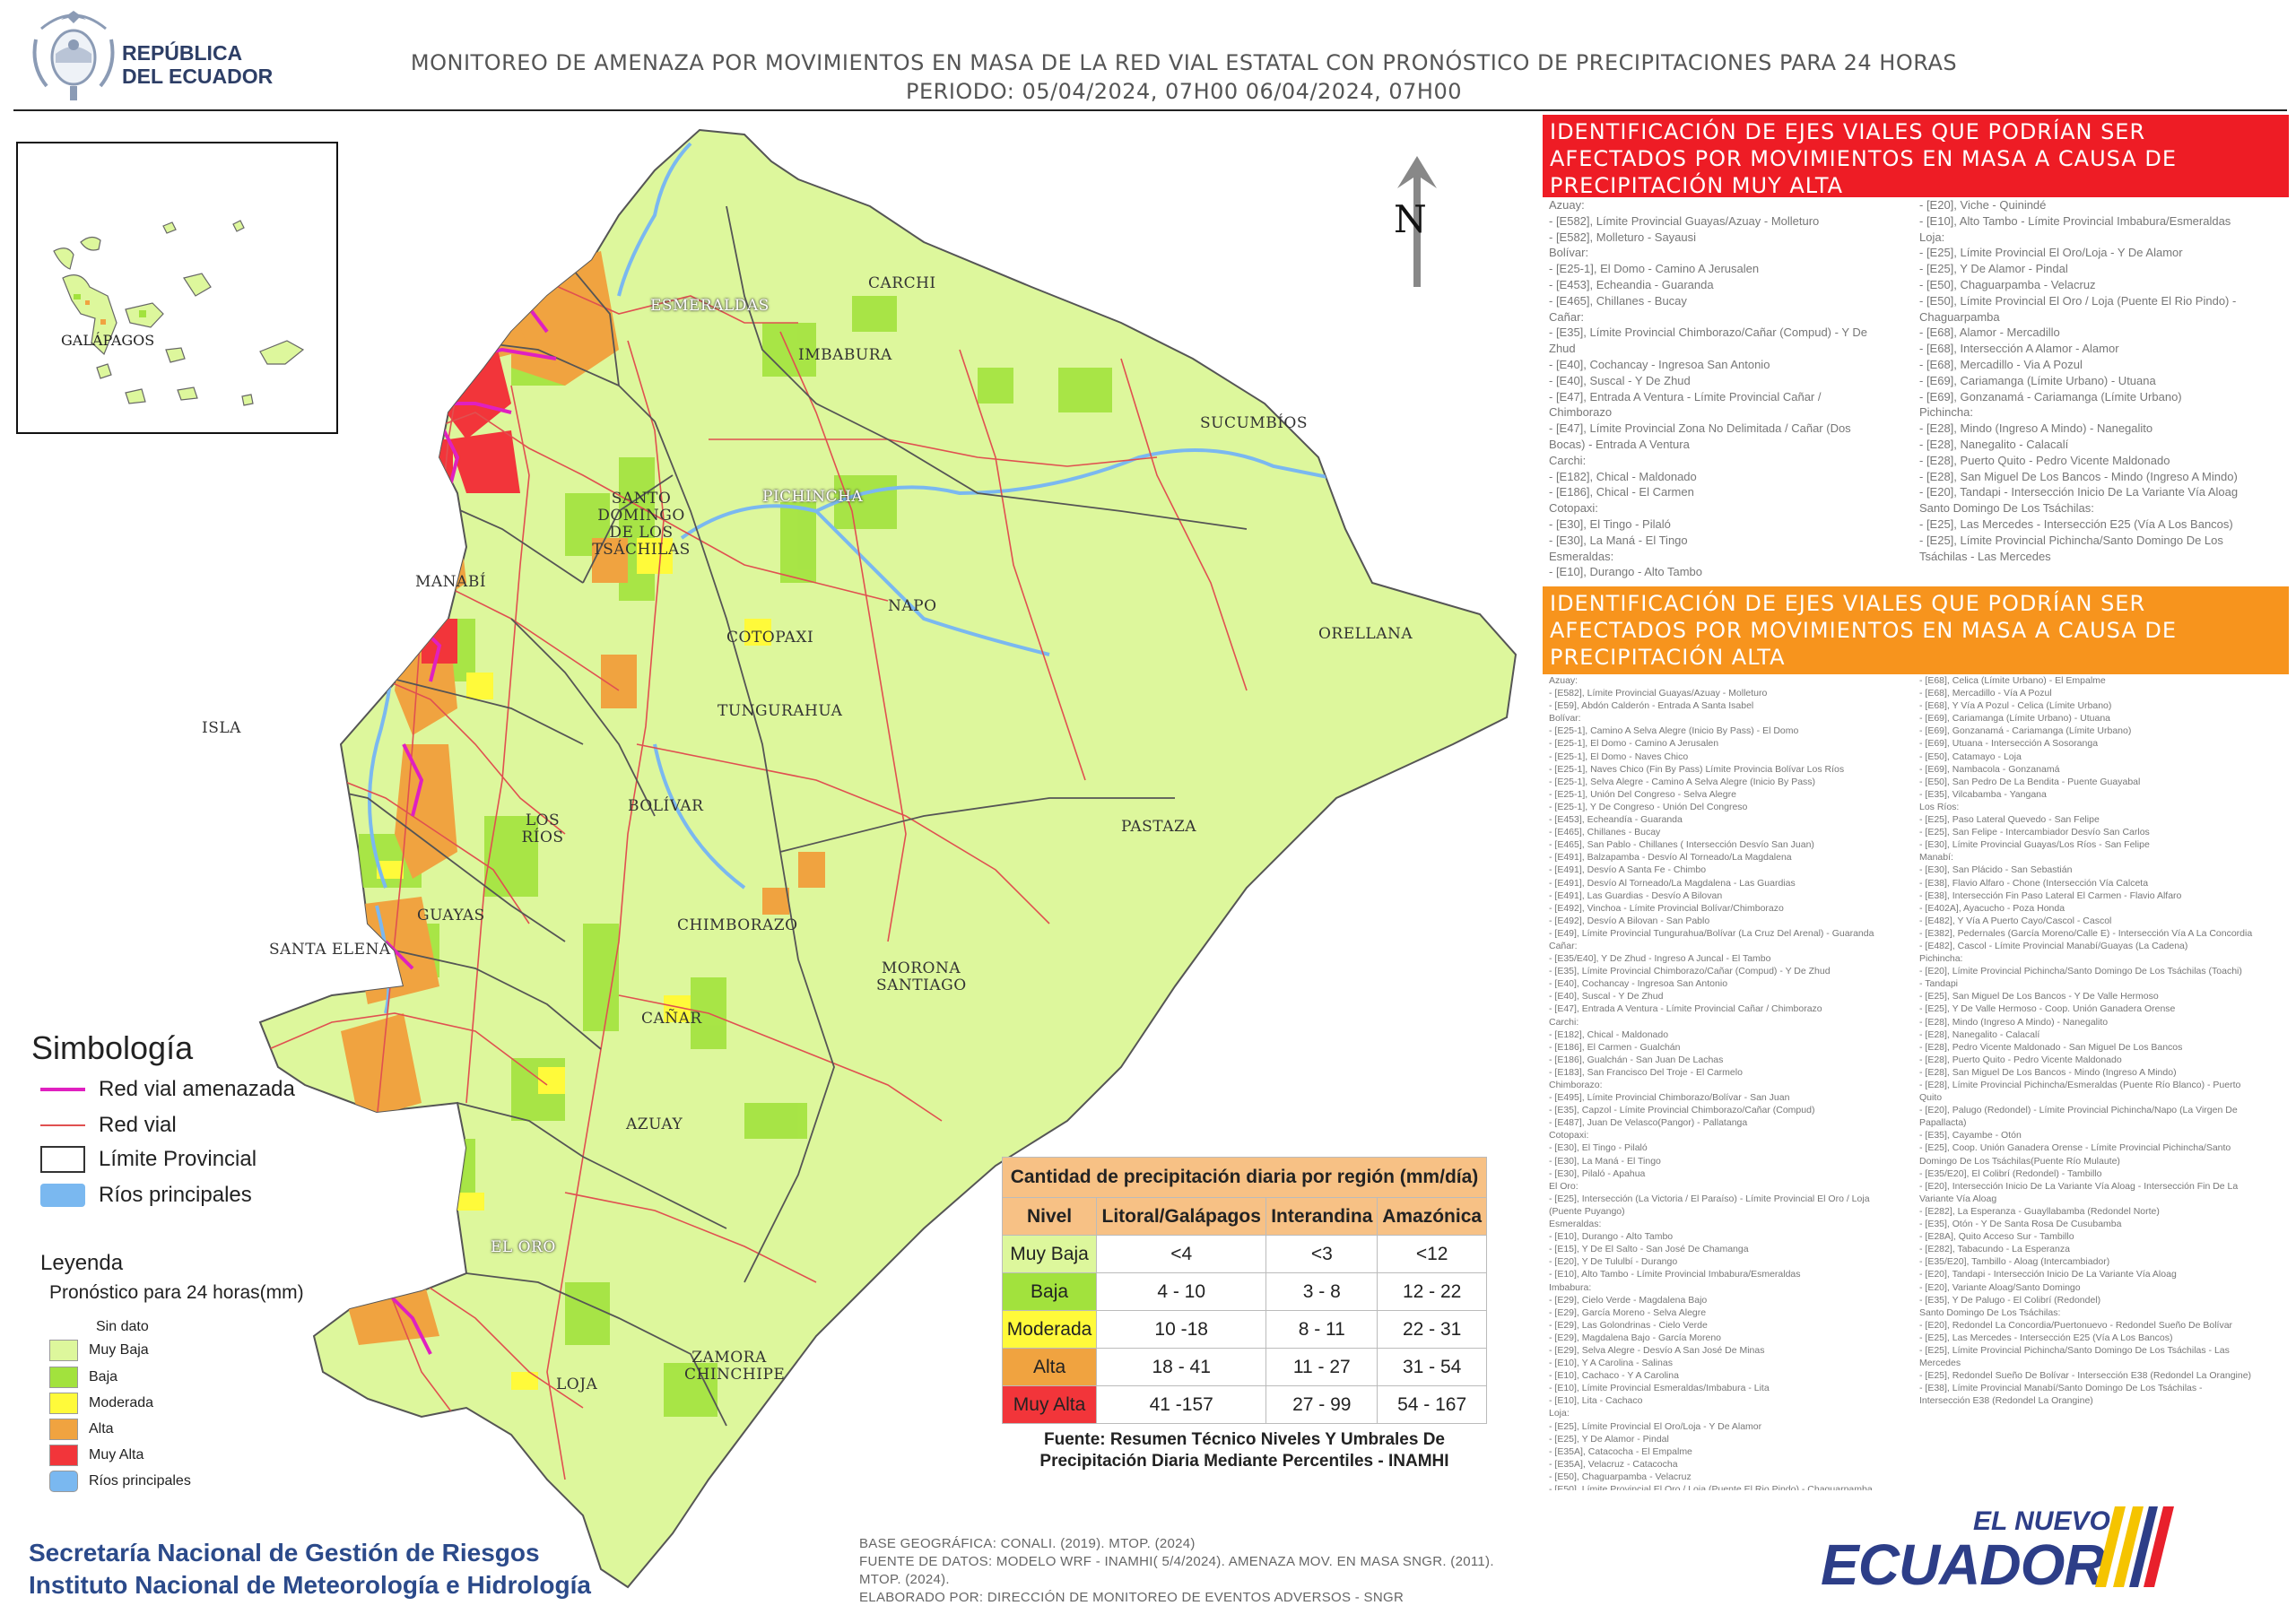  Describe the element at coordinates (99, 1350) in the screenshot. I see `legend-item-muy-baja: Muy Baja` at that location.